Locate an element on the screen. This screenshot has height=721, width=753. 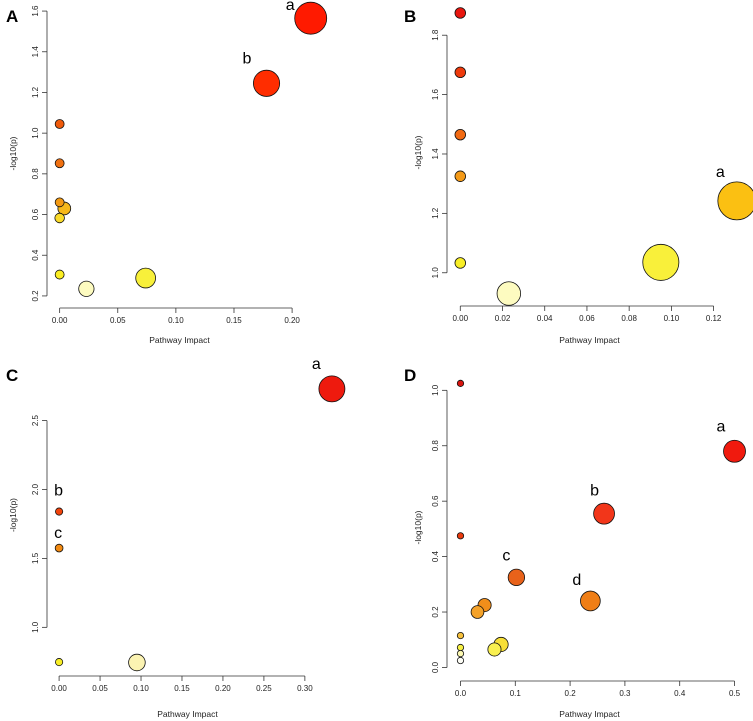
y-tick-label: 2.5 is located at coordinates (35, 420).